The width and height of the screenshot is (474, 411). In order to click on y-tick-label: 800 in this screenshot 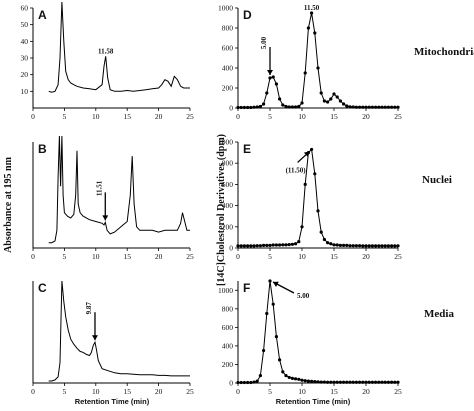, I will do `click(228, 163)`.